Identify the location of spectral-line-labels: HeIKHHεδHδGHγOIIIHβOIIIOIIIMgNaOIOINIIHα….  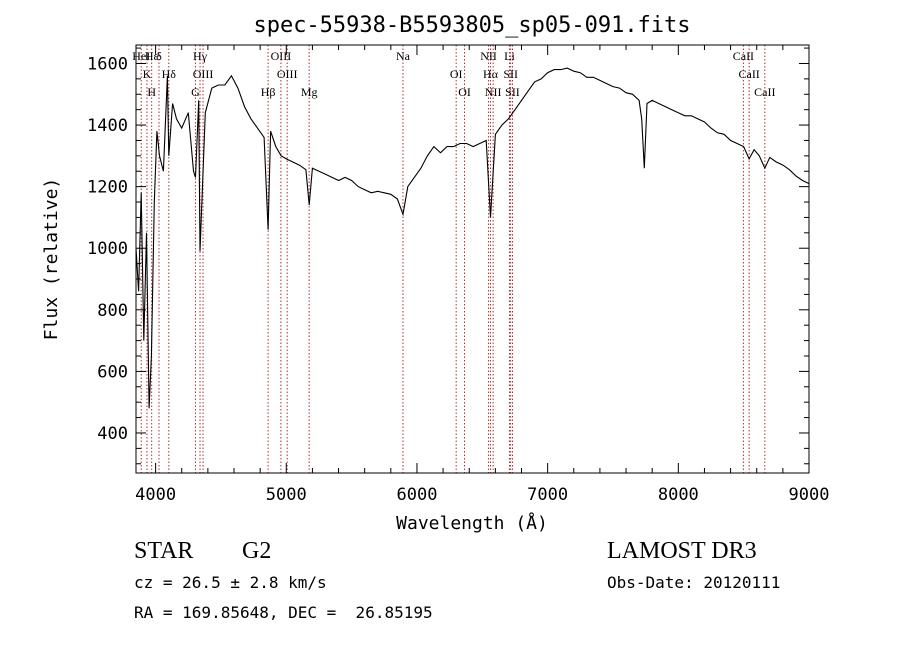
(453, 74).